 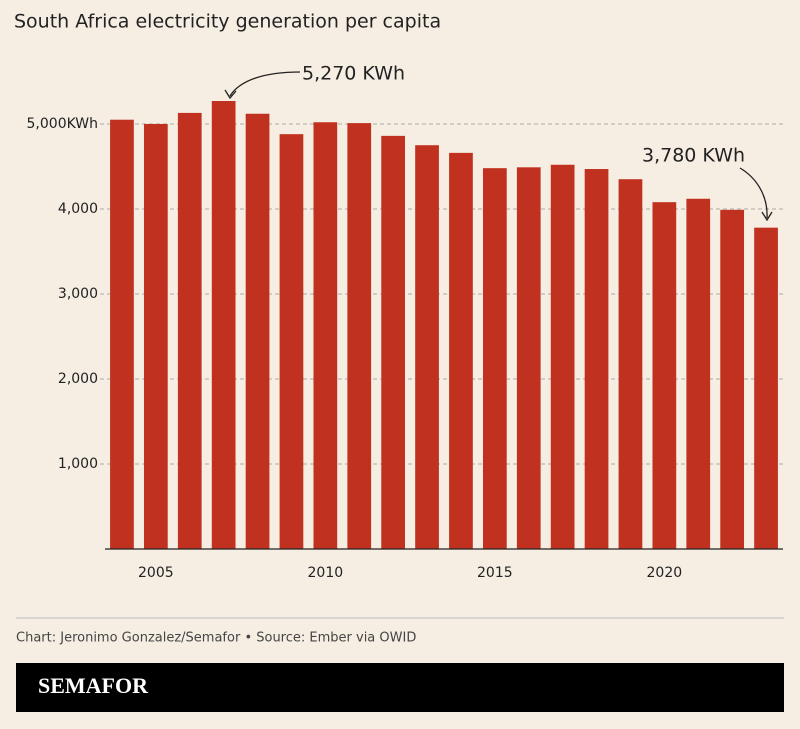 I want to click on y-tick-label: 3,000, so click(x=78, y=294).